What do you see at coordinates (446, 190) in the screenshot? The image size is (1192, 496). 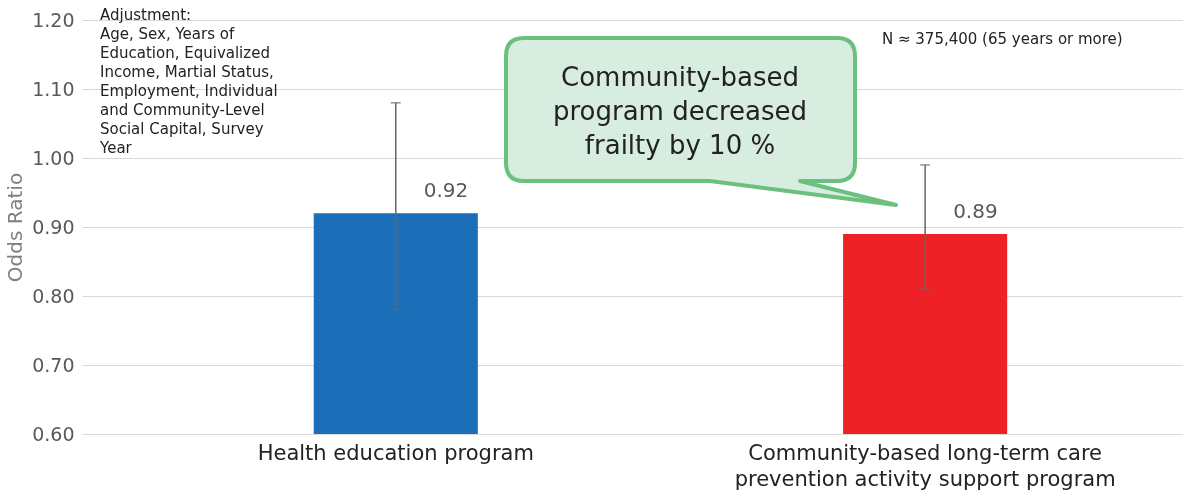 I see `data-label: 0.92` at bounding box center [446, 190].